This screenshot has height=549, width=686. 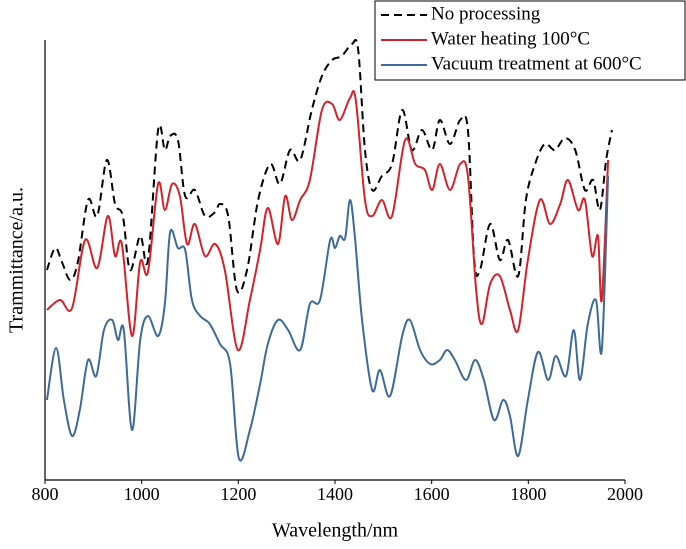 I want to click on y-axis-label: Trammittance/a.u., so click(x=17, y=260).